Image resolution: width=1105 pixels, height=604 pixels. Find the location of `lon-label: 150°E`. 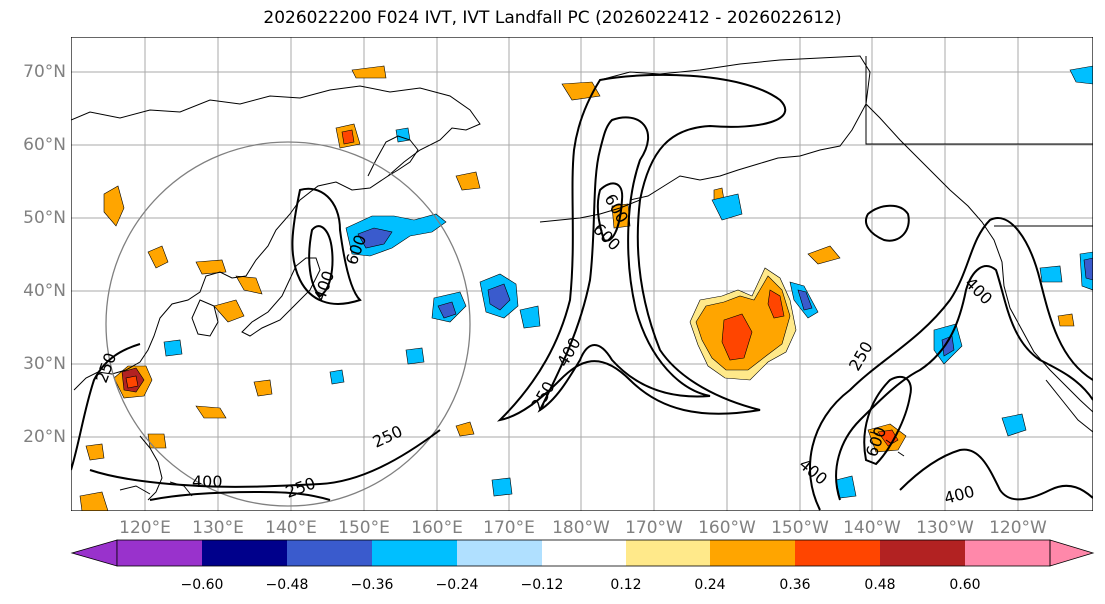

lon-label: 150°E is located at coordinates (364, 528).